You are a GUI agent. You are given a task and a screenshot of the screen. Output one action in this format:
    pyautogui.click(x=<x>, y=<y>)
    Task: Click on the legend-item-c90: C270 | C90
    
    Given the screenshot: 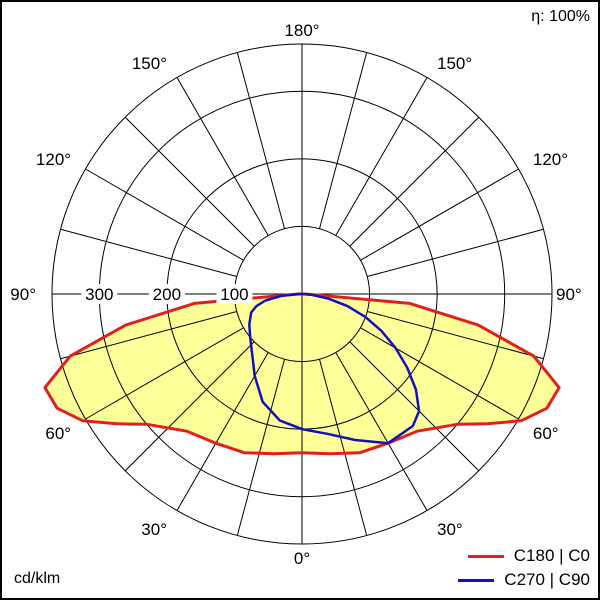 What is the action you would take?
    pyautogui.click(x=524, y=580)
    